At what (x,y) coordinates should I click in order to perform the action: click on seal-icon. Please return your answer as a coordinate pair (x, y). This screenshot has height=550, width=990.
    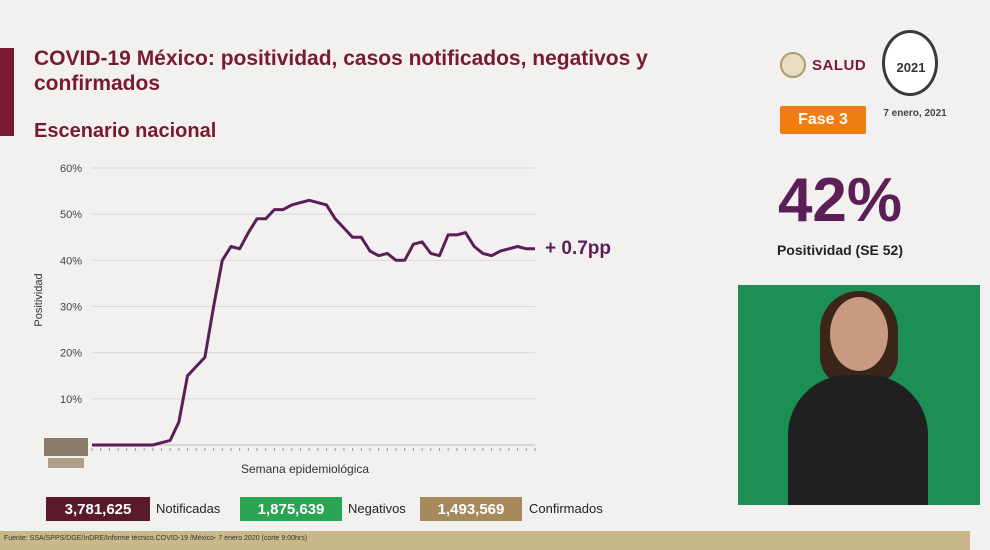
    Looking at the image, I should click on (793, 65).